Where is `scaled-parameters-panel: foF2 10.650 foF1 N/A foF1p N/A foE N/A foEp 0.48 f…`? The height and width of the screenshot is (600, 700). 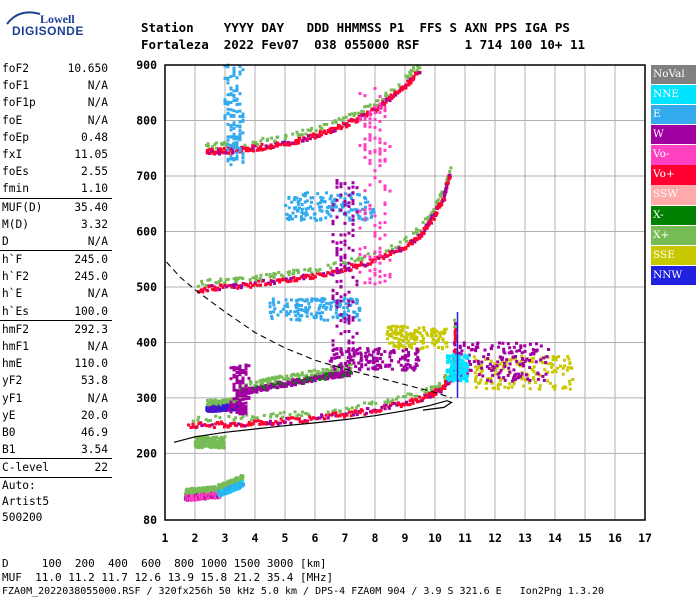
scaled-parameters-panel: foF2 10.650 foF1 N/A foF1p N/A foE N/A foEp 0.48 f… is located at coordinates (56, 293).